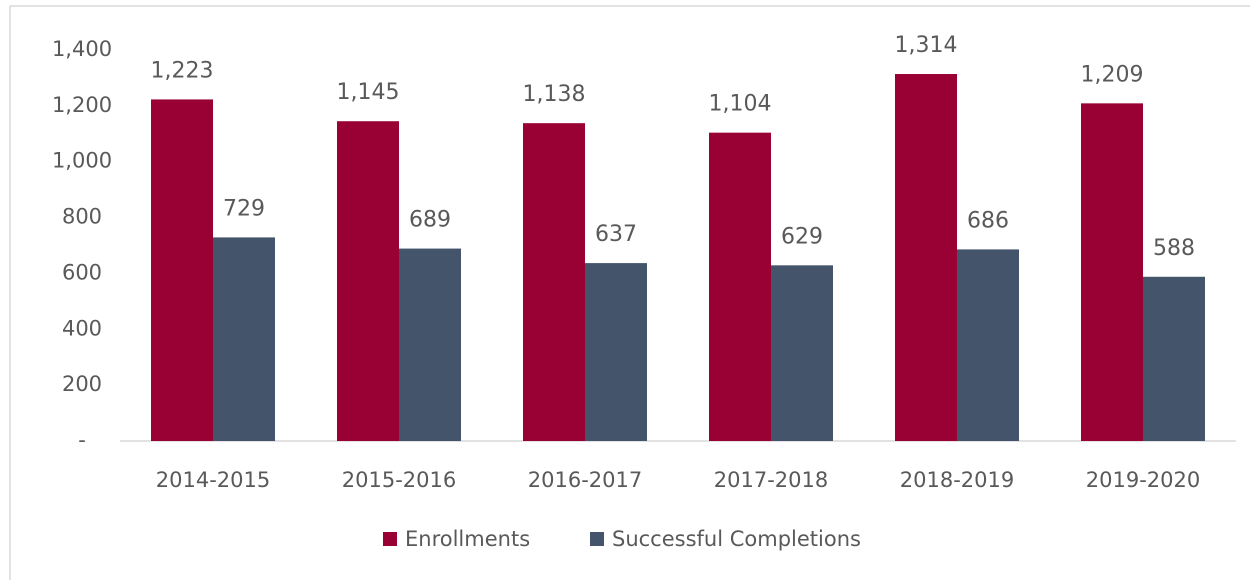 The image size is (1250, 580). What do you see at coordinates (585, 480) in the screenshot?
I see `x-tick-label: 2016-2017` at bounding box center [585, 480].